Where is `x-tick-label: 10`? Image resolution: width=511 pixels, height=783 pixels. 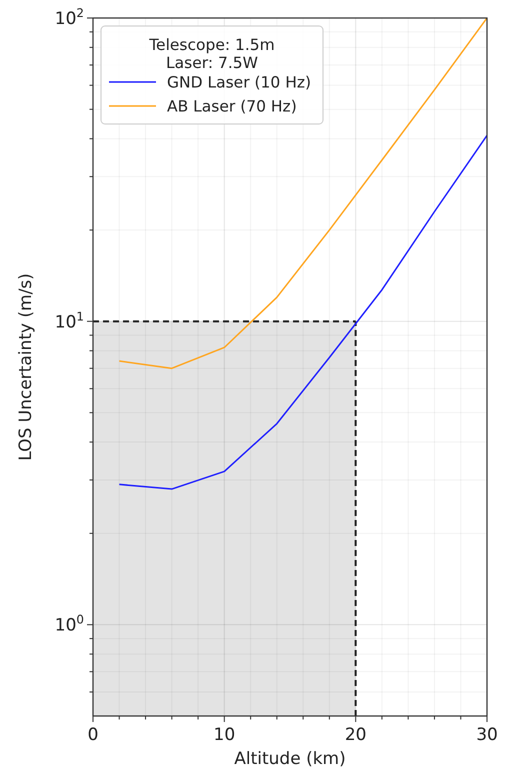 x-tick-label: 10 is located at coordinates (225, 735).